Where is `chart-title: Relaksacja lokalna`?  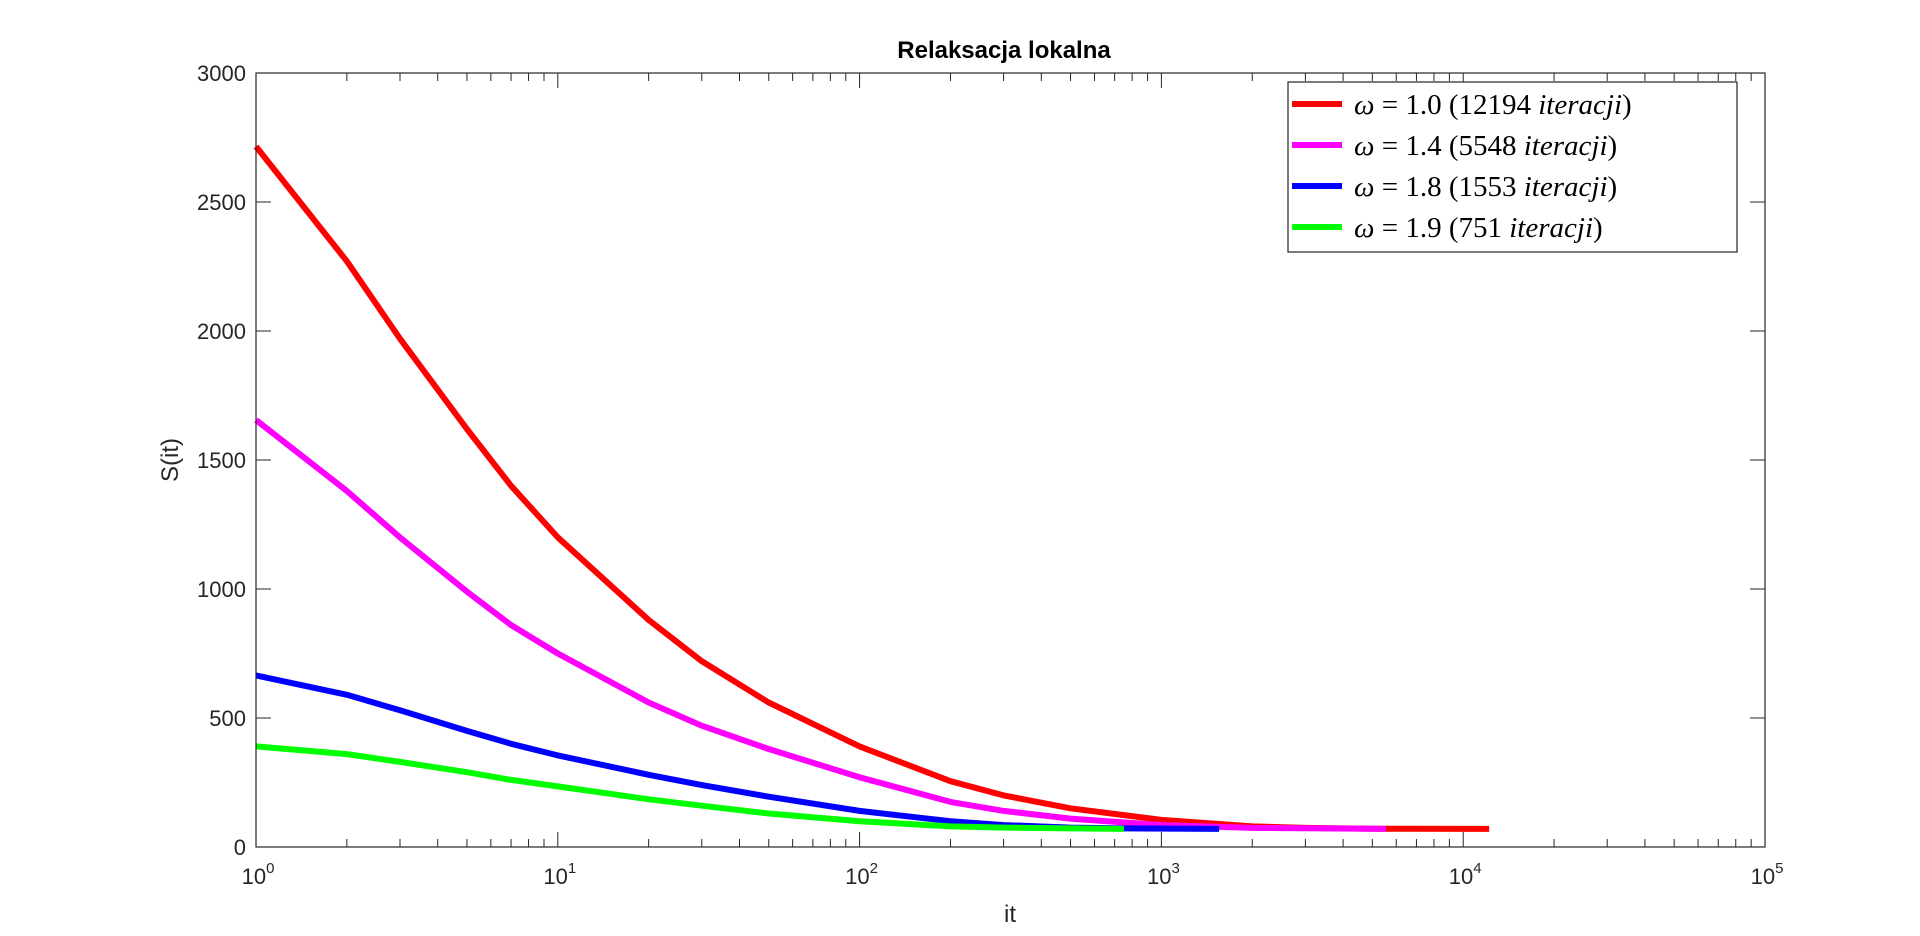
chart-title: Relaksacja lokalna is located at coordinates (1004, 50).